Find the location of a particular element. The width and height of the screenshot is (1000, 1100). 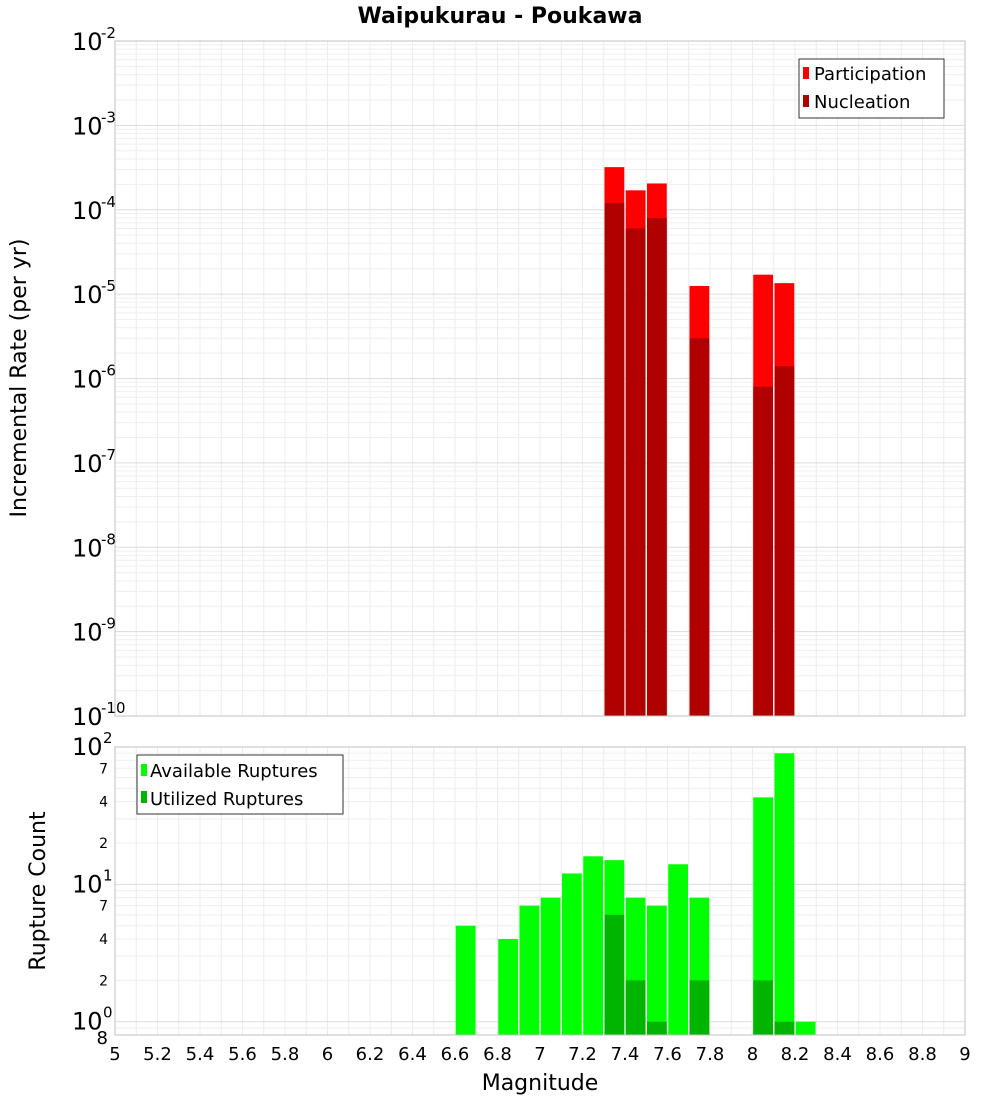

rate-bars is located at coordinates (699, 441).